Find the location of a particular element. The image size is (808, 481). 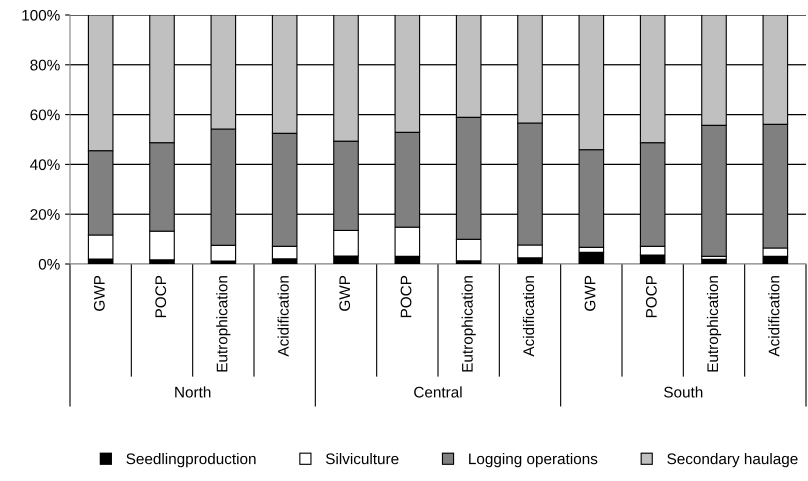

legend-label: Logging operations is located at coordinates (533, 460).